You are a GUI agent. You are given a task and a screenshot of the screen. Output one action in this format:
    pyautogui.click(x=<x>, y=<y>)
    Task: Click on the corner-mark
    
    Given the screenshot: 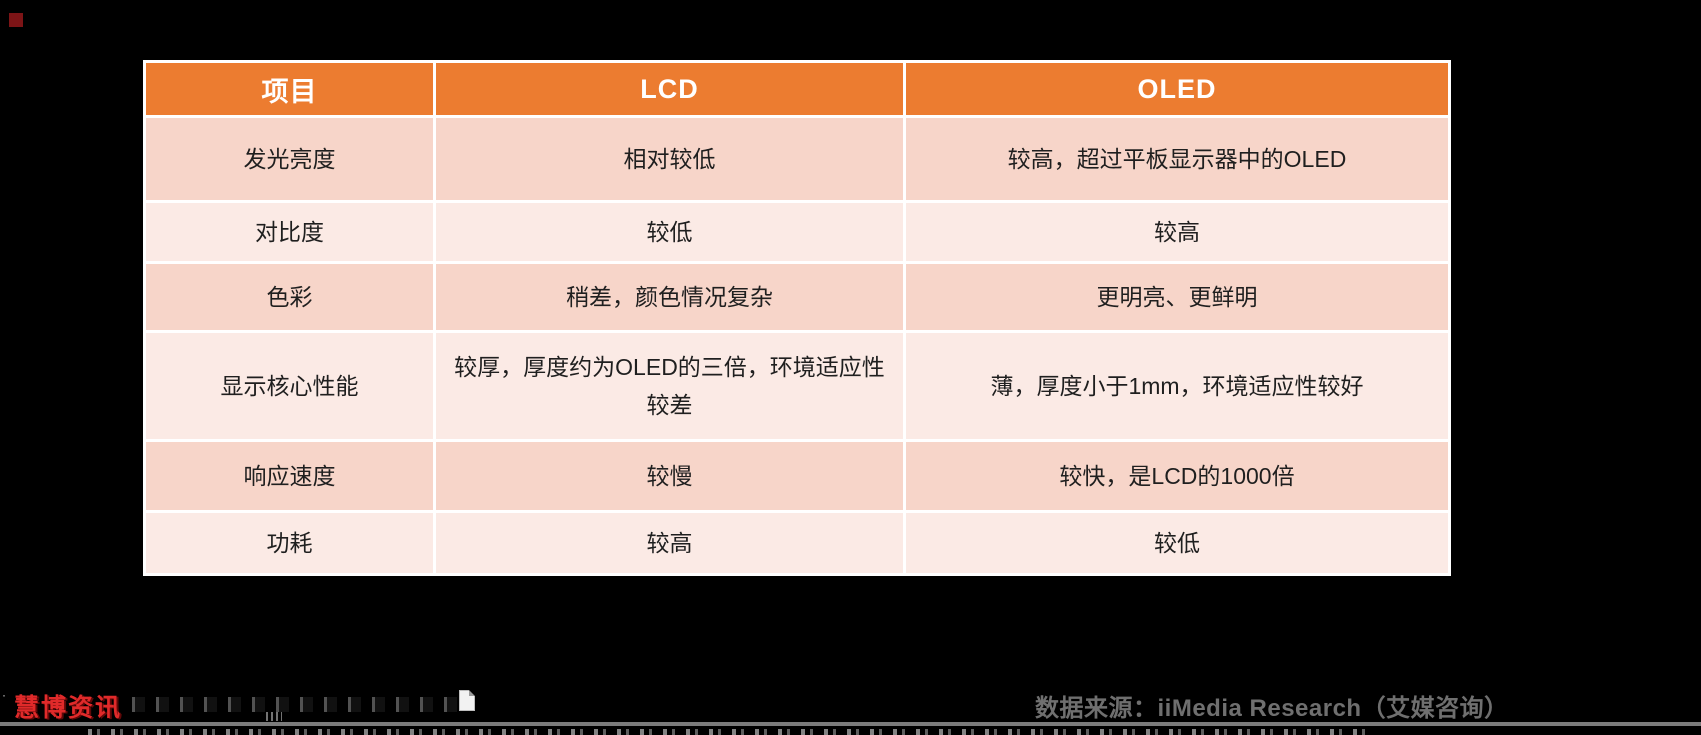 What is the action you would take?
    pyautogui.click(x=16, y=20)
    